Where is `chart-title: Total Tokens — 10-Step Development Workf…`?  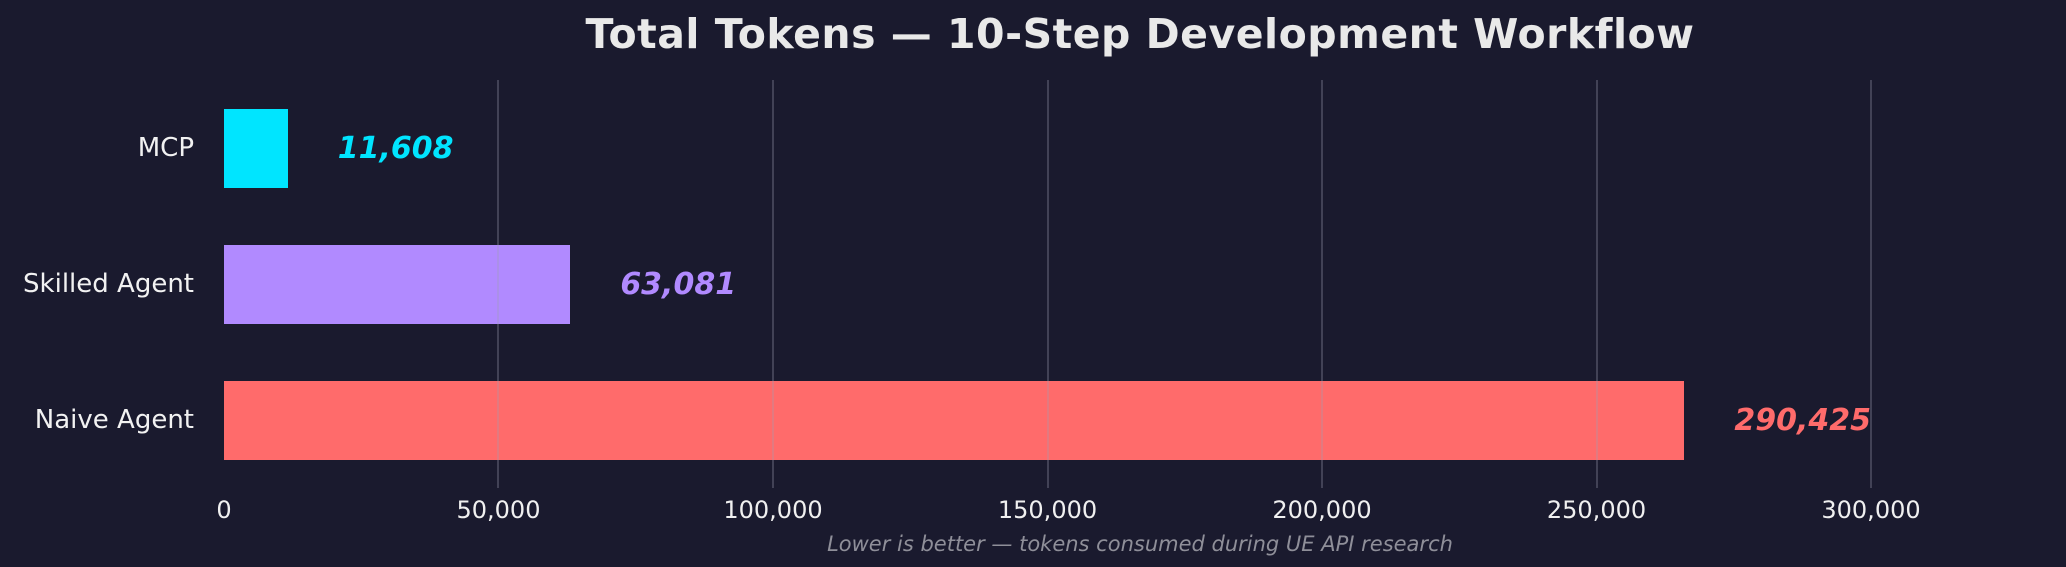
chart-title: Total Tokens — 10-Step Development Workf… is located at coordinates (1140, 34).